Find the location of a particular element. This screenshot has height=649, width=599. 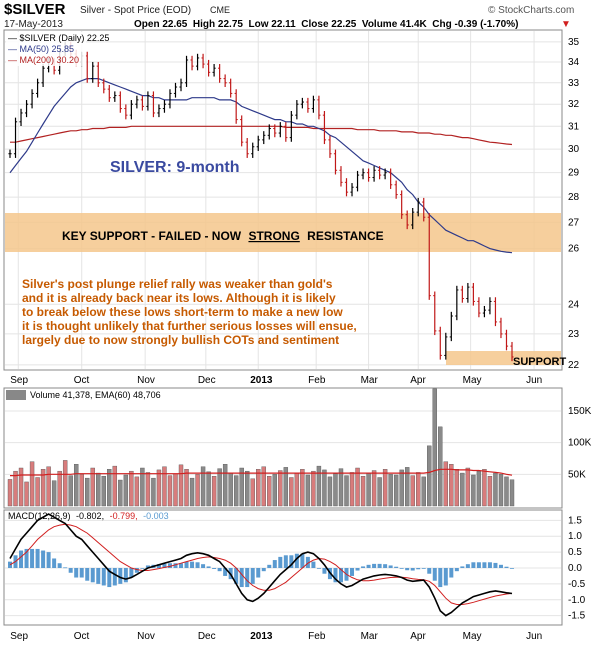

macd-y-tick: -1.5 is located at coordinates (577, 616).